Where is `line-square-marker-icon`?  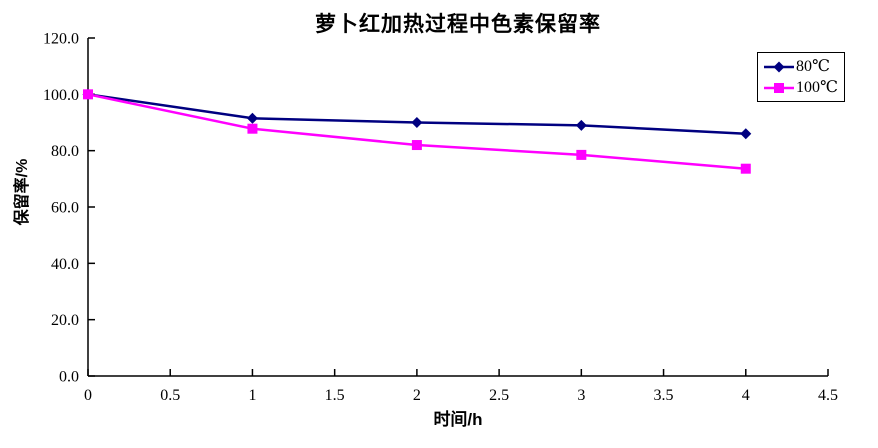 line-square-marker-icon is located at coordinates (779, 87).